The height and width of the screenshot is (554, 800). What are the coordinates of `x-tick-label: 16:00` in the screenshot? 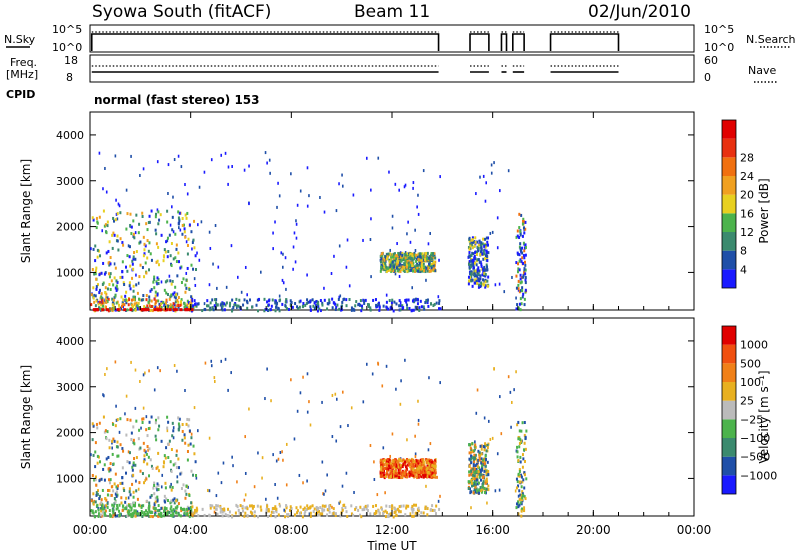 It's located at (492, 530).